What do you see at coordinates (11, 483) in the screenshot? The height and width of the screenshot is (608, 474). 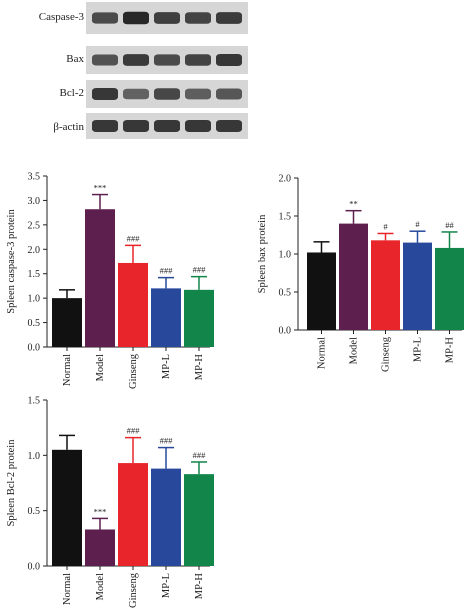 I see `y-axis-title: Spleen Bcl-2 protein` at bounding box center [11, 483].